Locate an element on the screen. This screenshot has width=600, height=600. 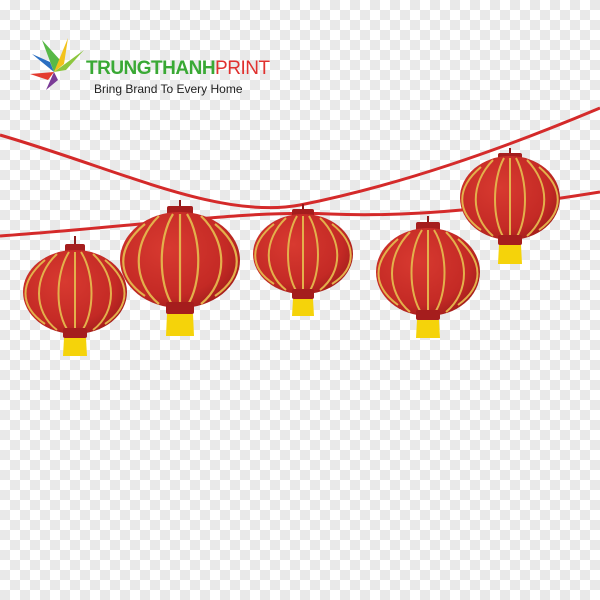
brand-name-part1: TRUNGTHANH is located at coordinates (151, 68).